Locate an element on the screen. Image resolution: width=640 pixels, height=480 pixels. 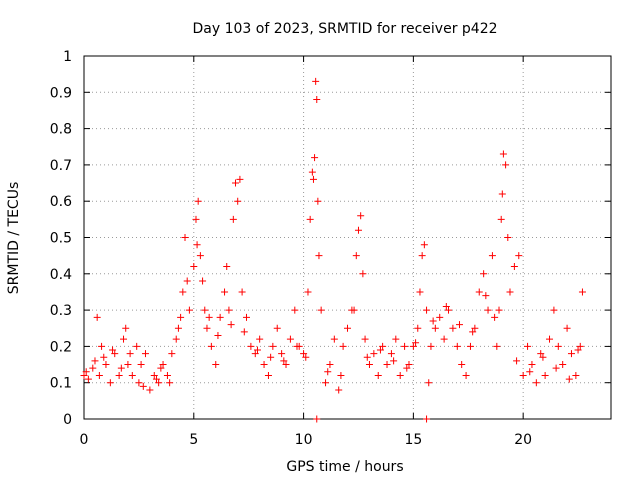
y-tick-label: 0.4 is located at coordinates (61, 275).